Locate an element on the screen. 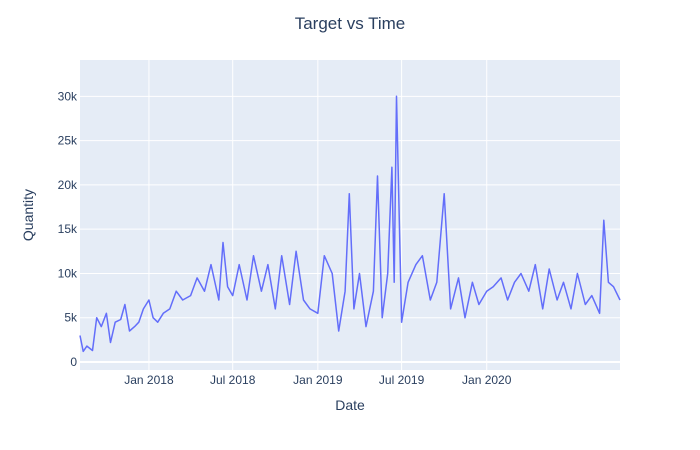  x-tick-label: Jan 2020 is located at coordinates (487, 380).